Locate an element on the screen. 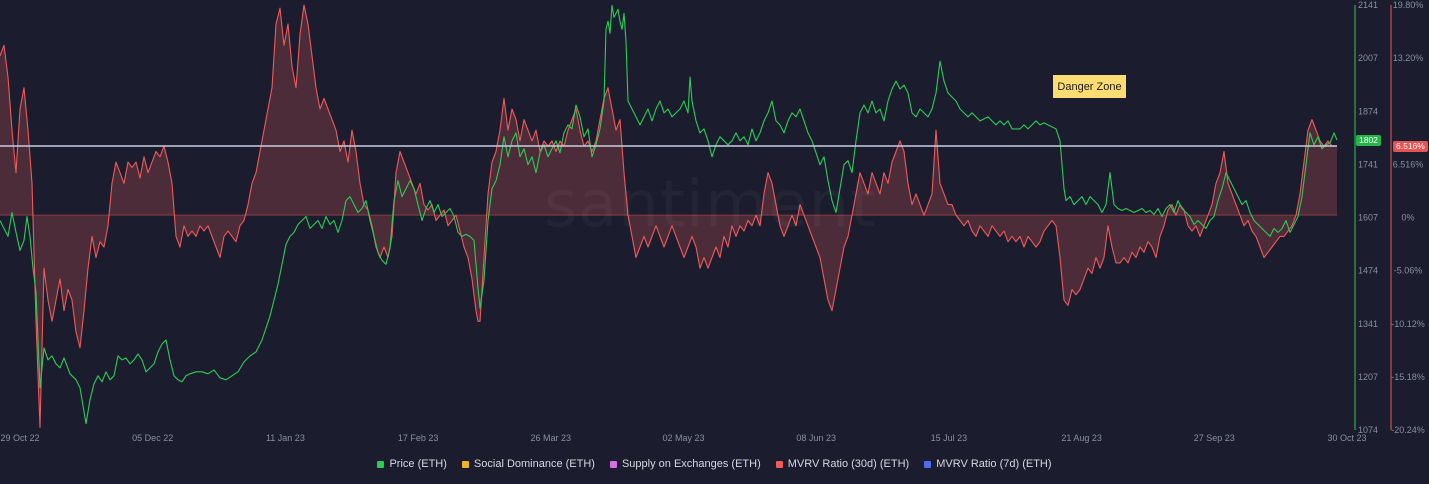 The height and width of the screenshot is (484, 1429). price-tick-label: 1874 is located at coordinates (1368, 111).